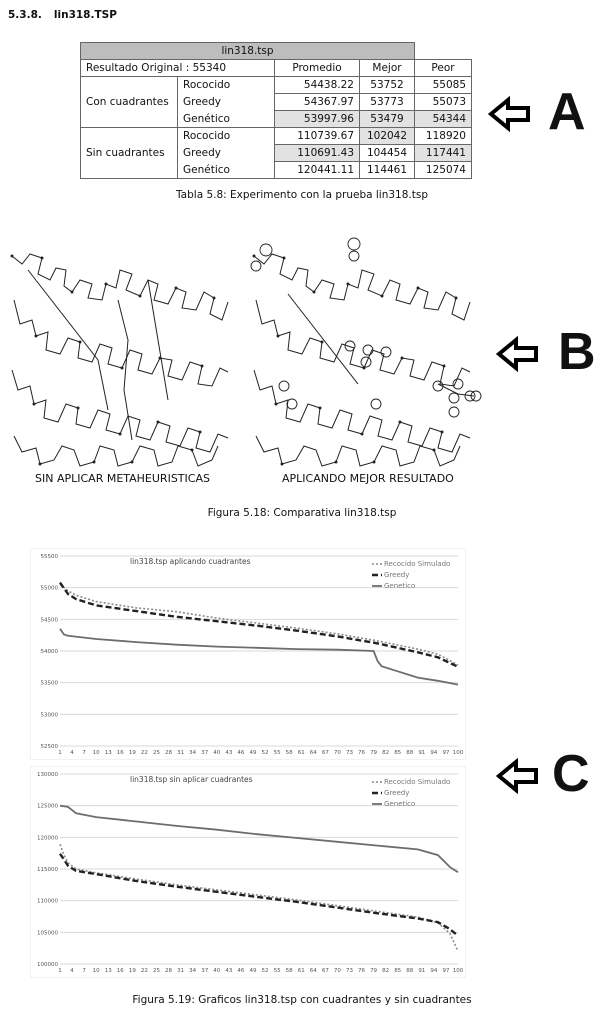  What do you see at coordinates (387, 136) in the screenshot?
I see `best-cell: 102042` at bounding box center [387, 136].